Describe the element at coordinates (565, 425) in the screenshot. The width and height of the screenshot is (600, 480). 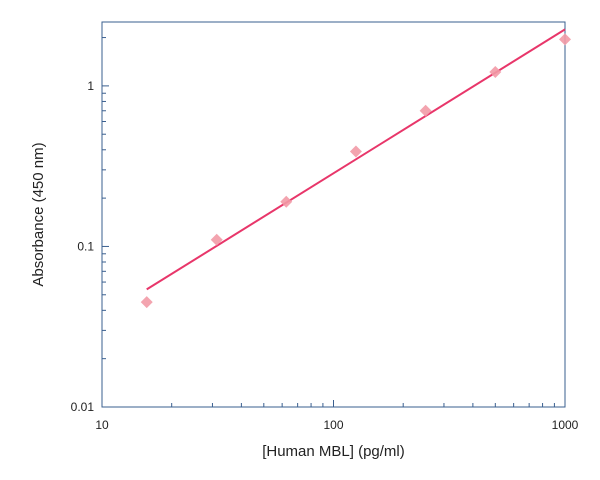
I see `x-tick-label: 1000` at that location.